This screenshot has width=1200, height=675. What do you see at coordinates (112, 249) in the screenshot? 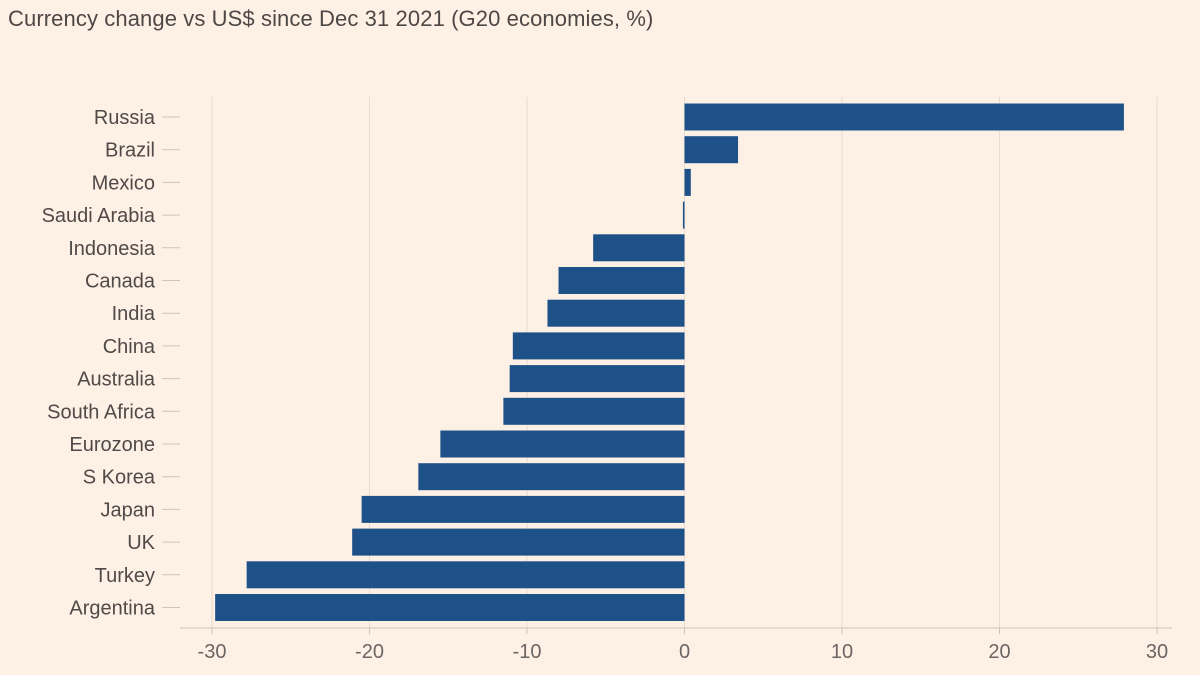
I see `category-label: Indonesia` at bounding box center [112, 249].